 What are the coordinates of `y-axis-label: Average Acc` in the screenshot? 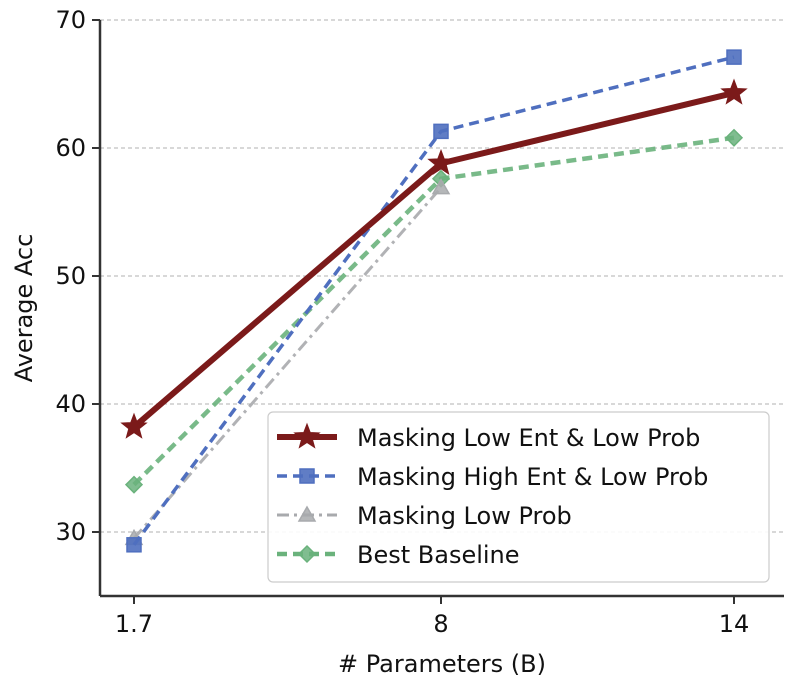 It's located at (24, 308).